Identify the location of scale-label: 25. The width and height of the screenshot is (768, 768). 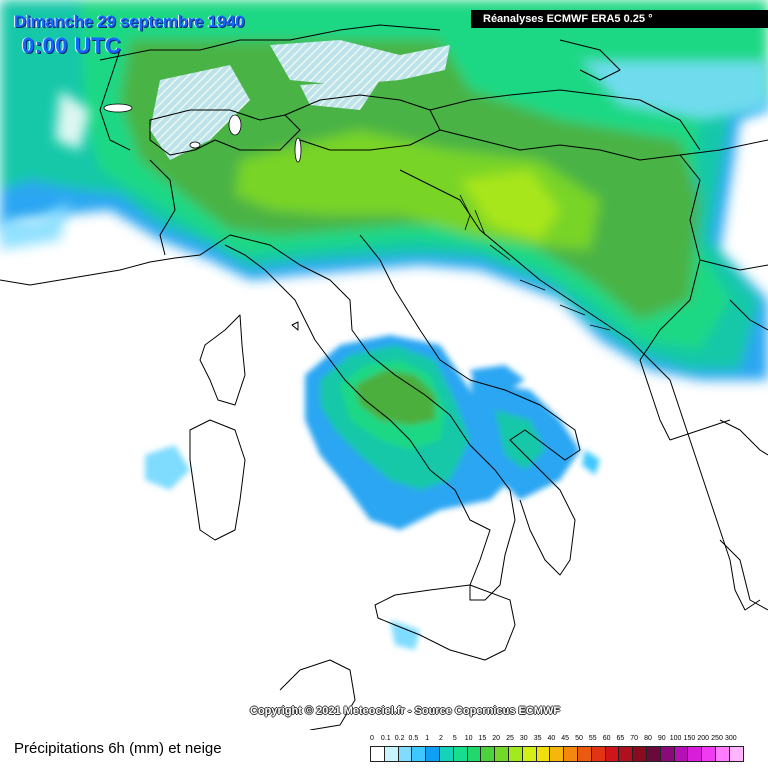
(510, 738).